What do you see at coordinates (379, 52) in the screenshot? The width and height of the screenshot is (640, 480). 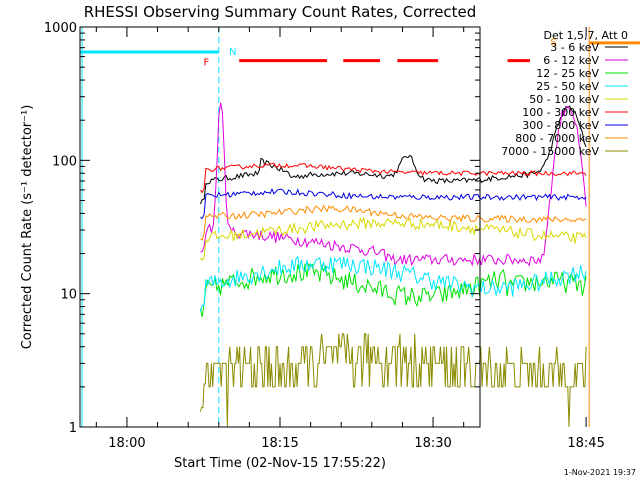 I see `marker-layer: N F S` at bounding box center [379, 52].